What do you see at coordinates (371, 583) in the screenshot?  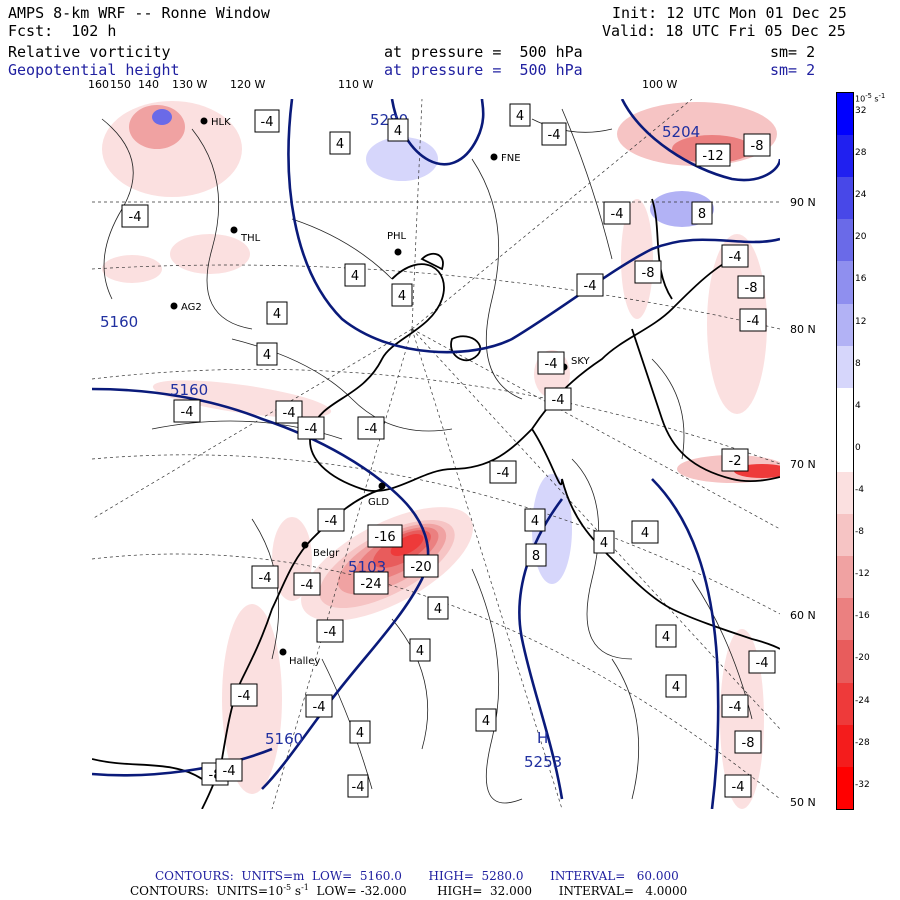 I see `vorticity-label: -24` at bounding box center [371, 583].